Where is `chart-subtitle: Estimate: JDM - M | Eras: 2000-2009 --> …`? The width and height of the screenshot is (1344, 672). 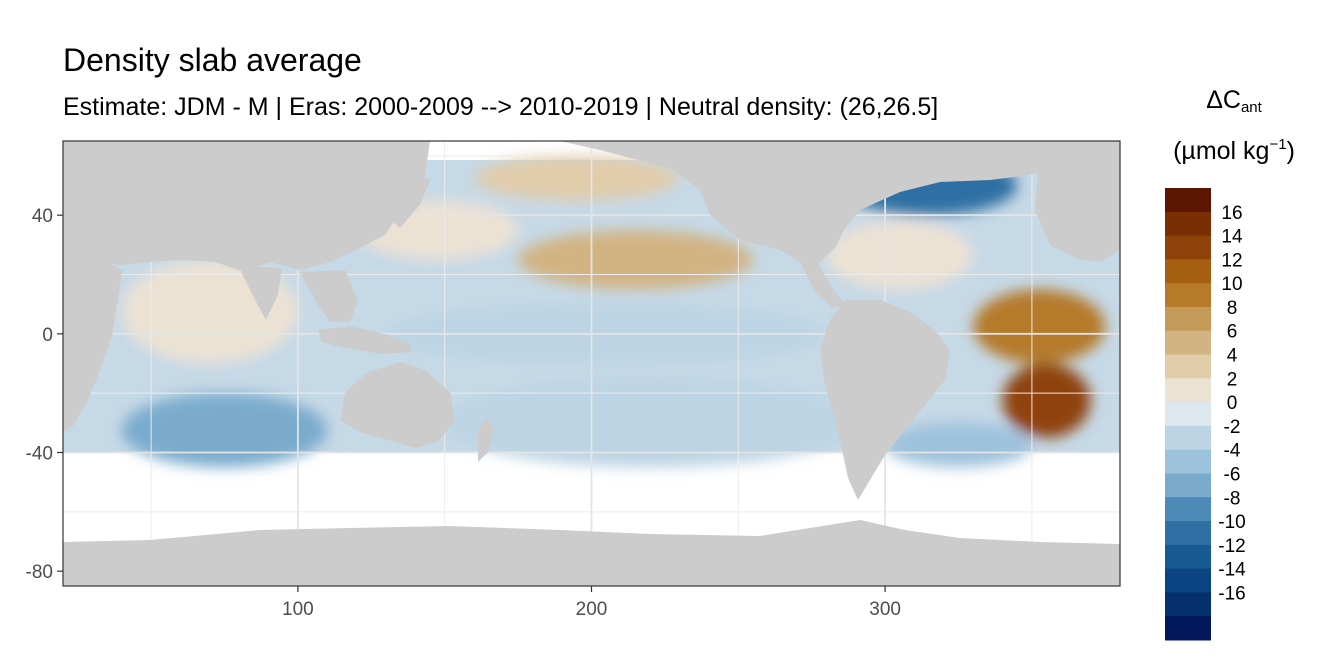
chart-subtitle: Estimate: JDM - M | Eras: 2000-2009 --> … is located at coordinates (501, 107).